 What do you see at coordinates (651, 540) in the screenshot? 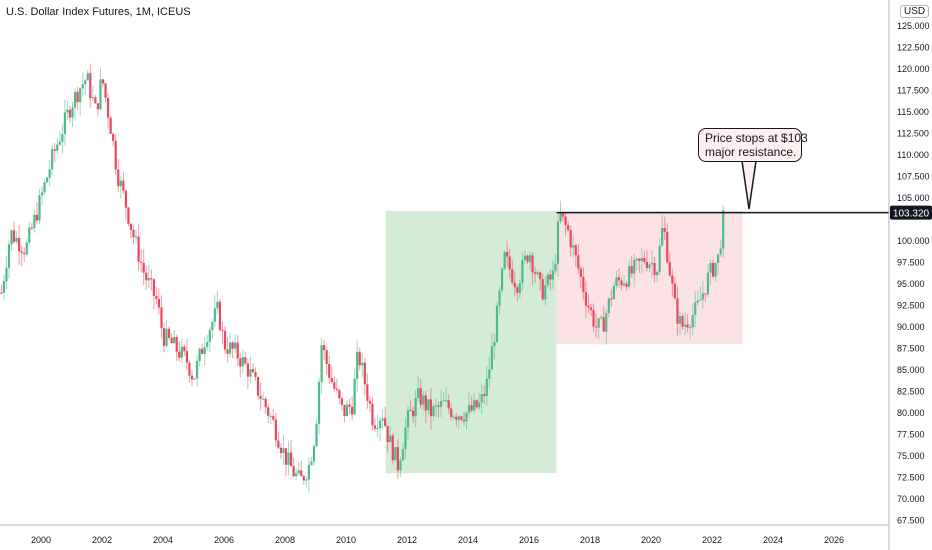
I see `x-tick-label: 2020` at bounding box center [651, 540].